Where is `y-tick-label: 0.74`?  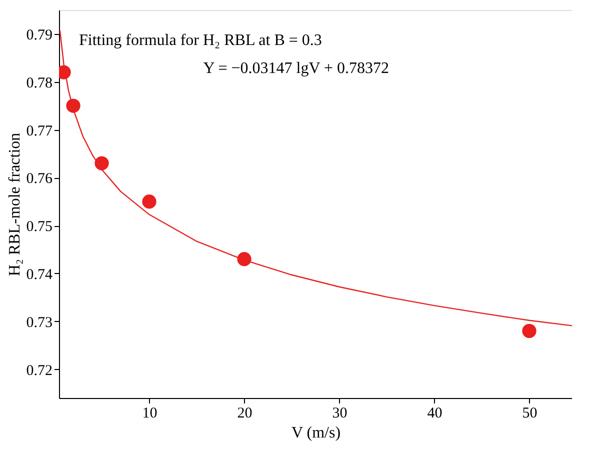
y-tick-label: 0.74 is located at coordinates (39, 274).